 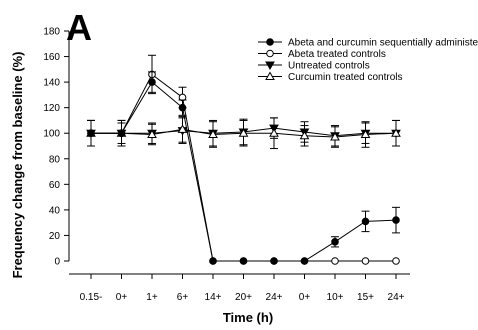 I want to click on x-tick-label: 15+, so click(x=365, y=297).